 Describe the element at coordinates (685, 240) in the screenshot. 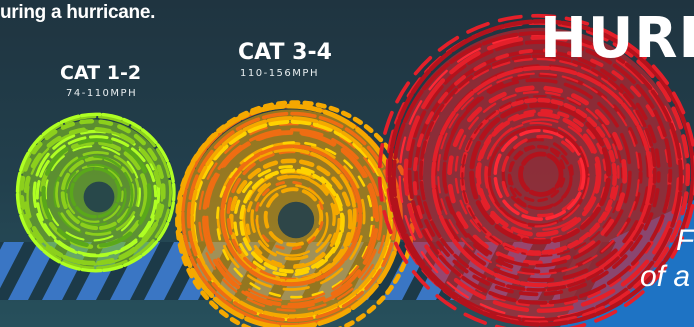

I see `panel-text-line-1: F` at that location.